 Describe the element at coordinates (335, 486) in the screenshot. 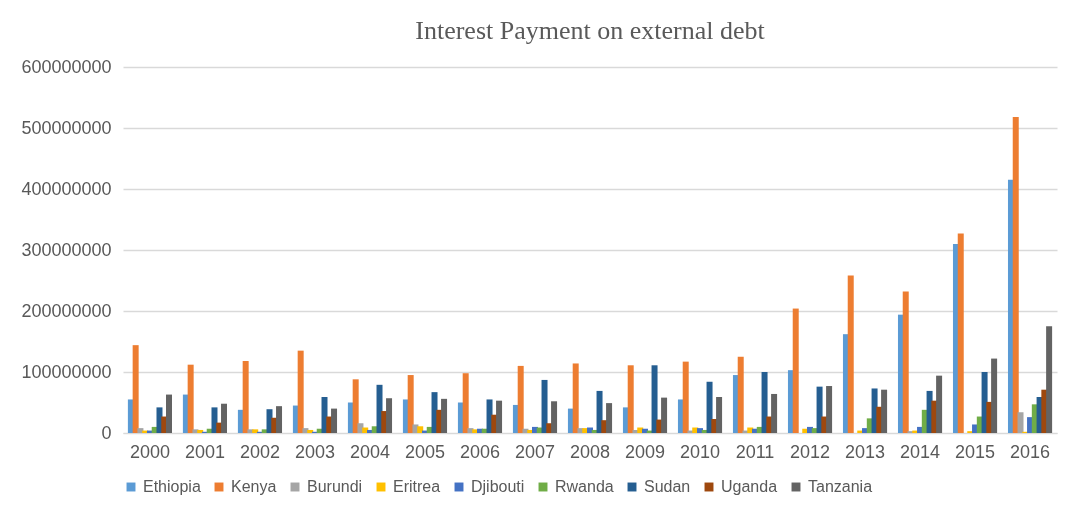

I see `legend-label: Burundi` at that location.